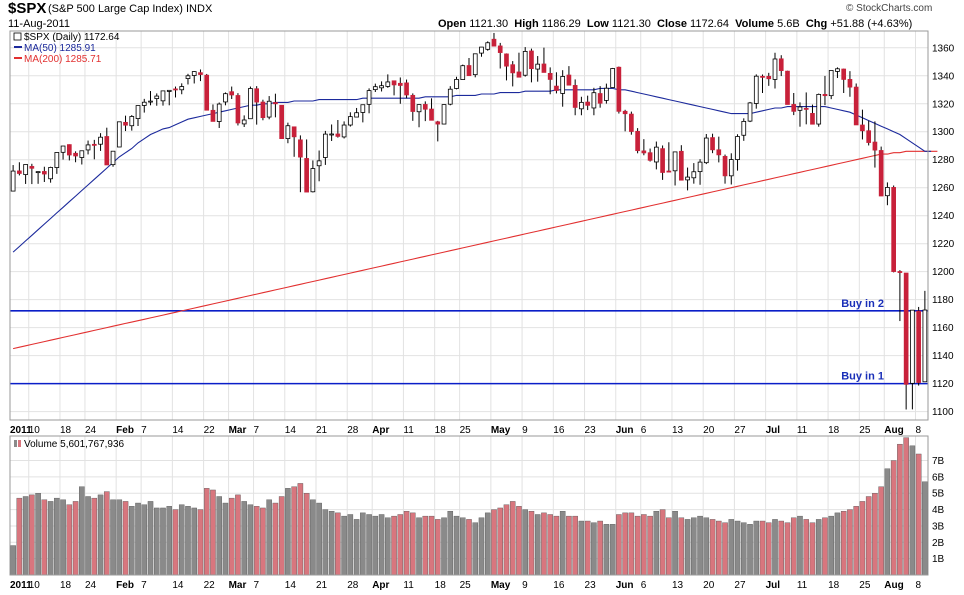 This screenshot has width=964, height=595. What do you see at coordinates (257, 585) in the screenshot?
I see `volume-date-label: 7` at bounding box center [257, 585].